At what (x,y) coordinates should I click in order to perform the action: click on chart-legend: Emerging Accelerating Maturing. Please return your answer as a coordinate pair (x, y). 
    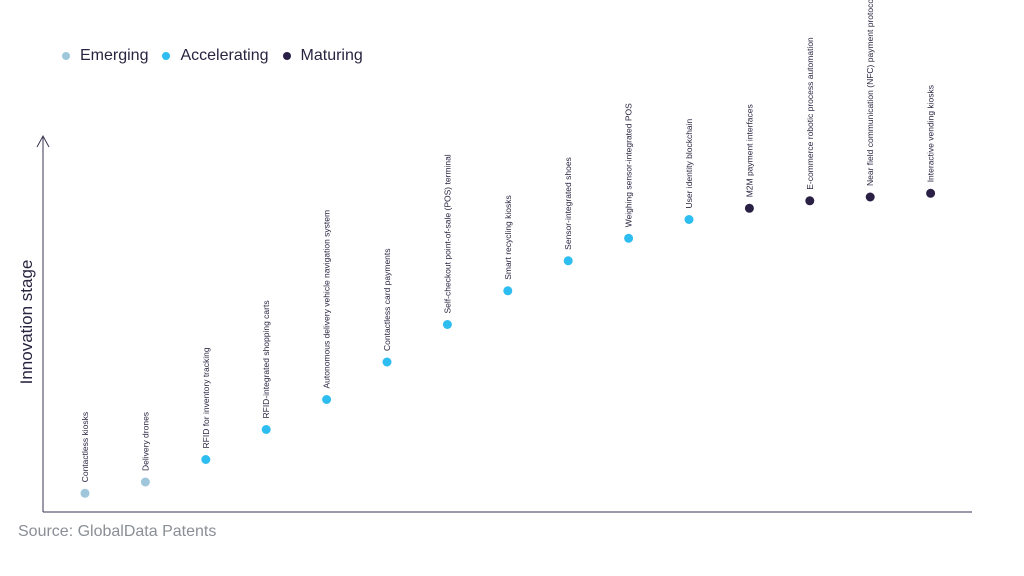
    Looking at the image, I should click on (212, 56).